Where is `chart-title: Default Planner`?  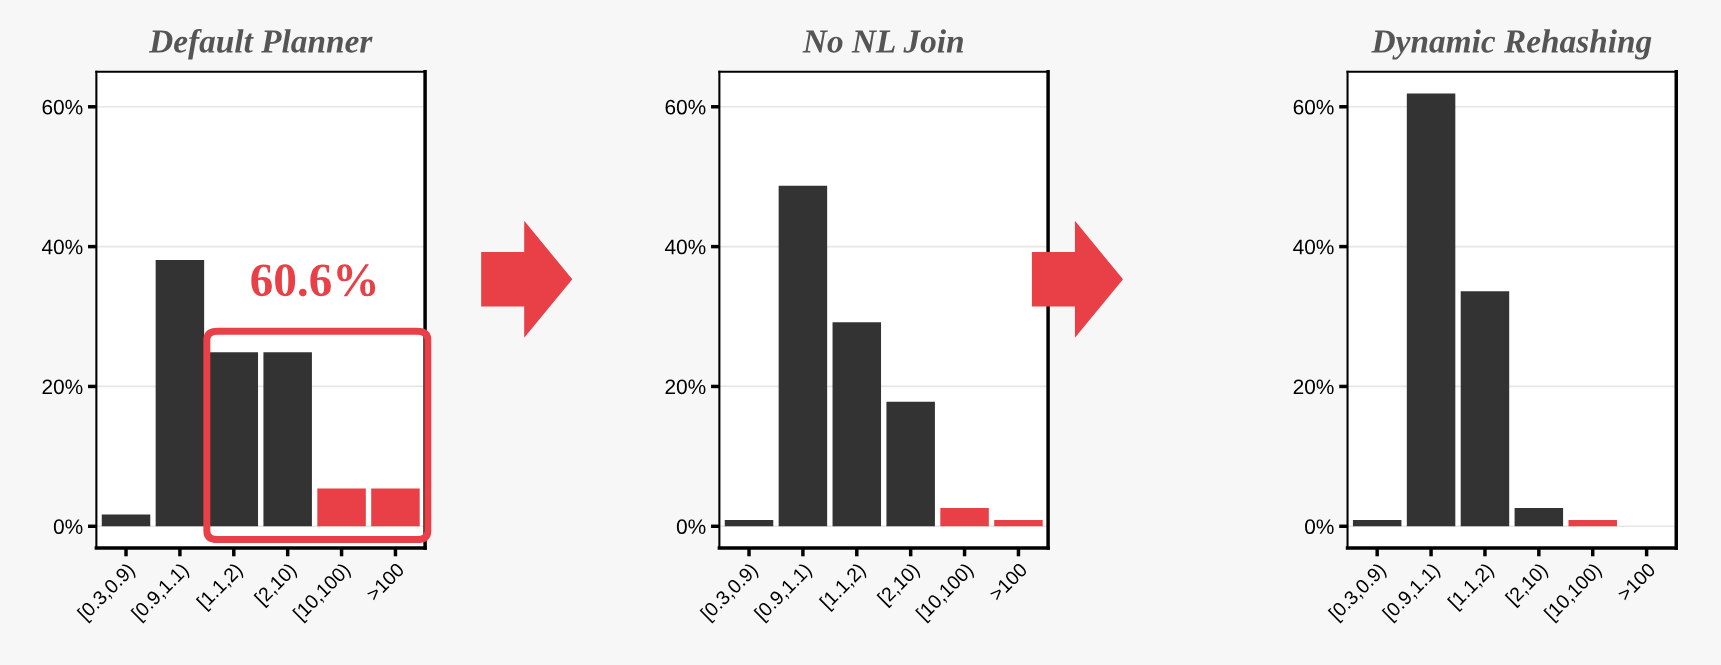 chart-title: Default Planner is located at coordinates (260, 44).